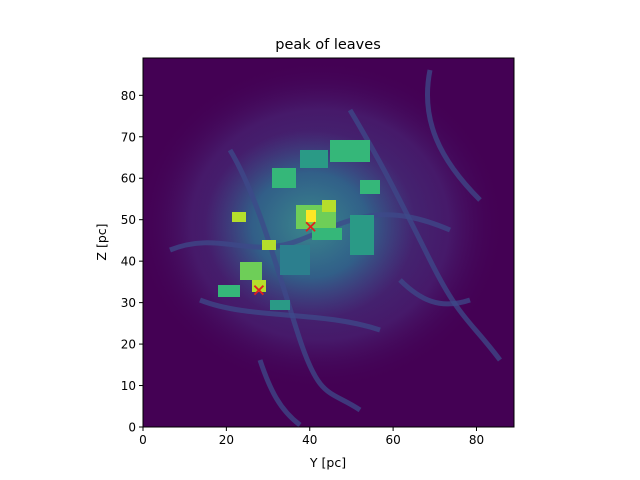 Image resolution: width=640 pixels, height=480 pixels. What do you see at coordinates (128, 386) in the screenshot?
I see `y-tick-label: 10` at bounding box center [128, 386].